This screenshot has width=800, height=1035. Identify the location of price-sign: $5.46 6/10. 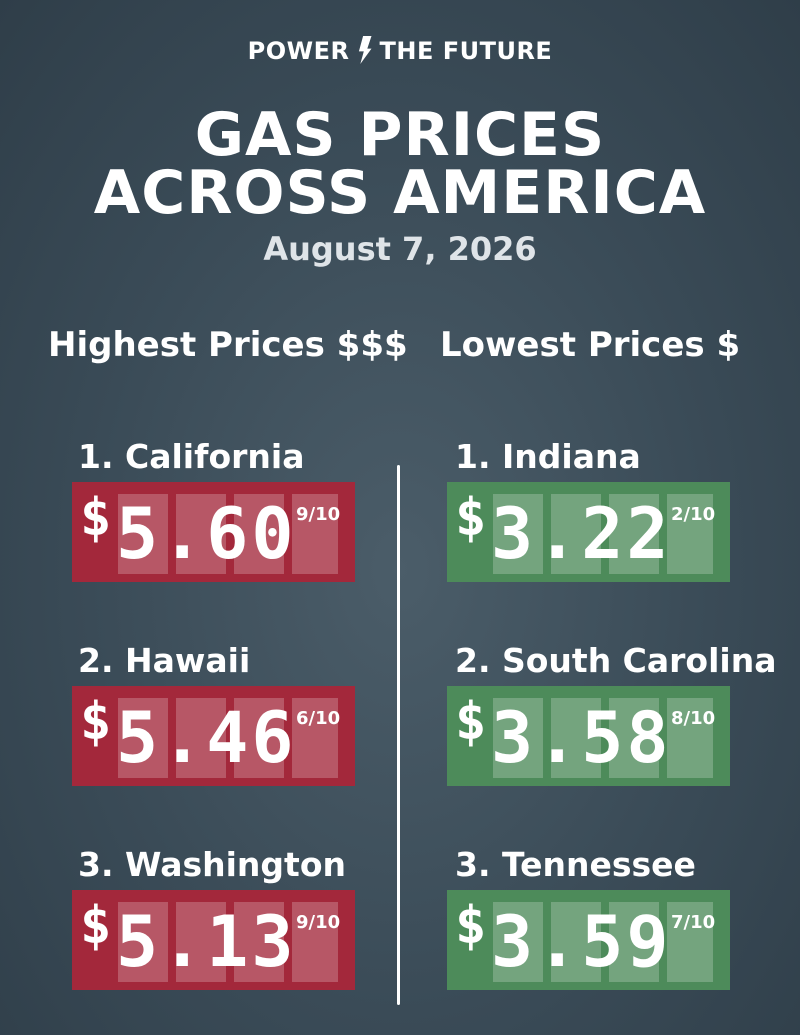
(213, 736).